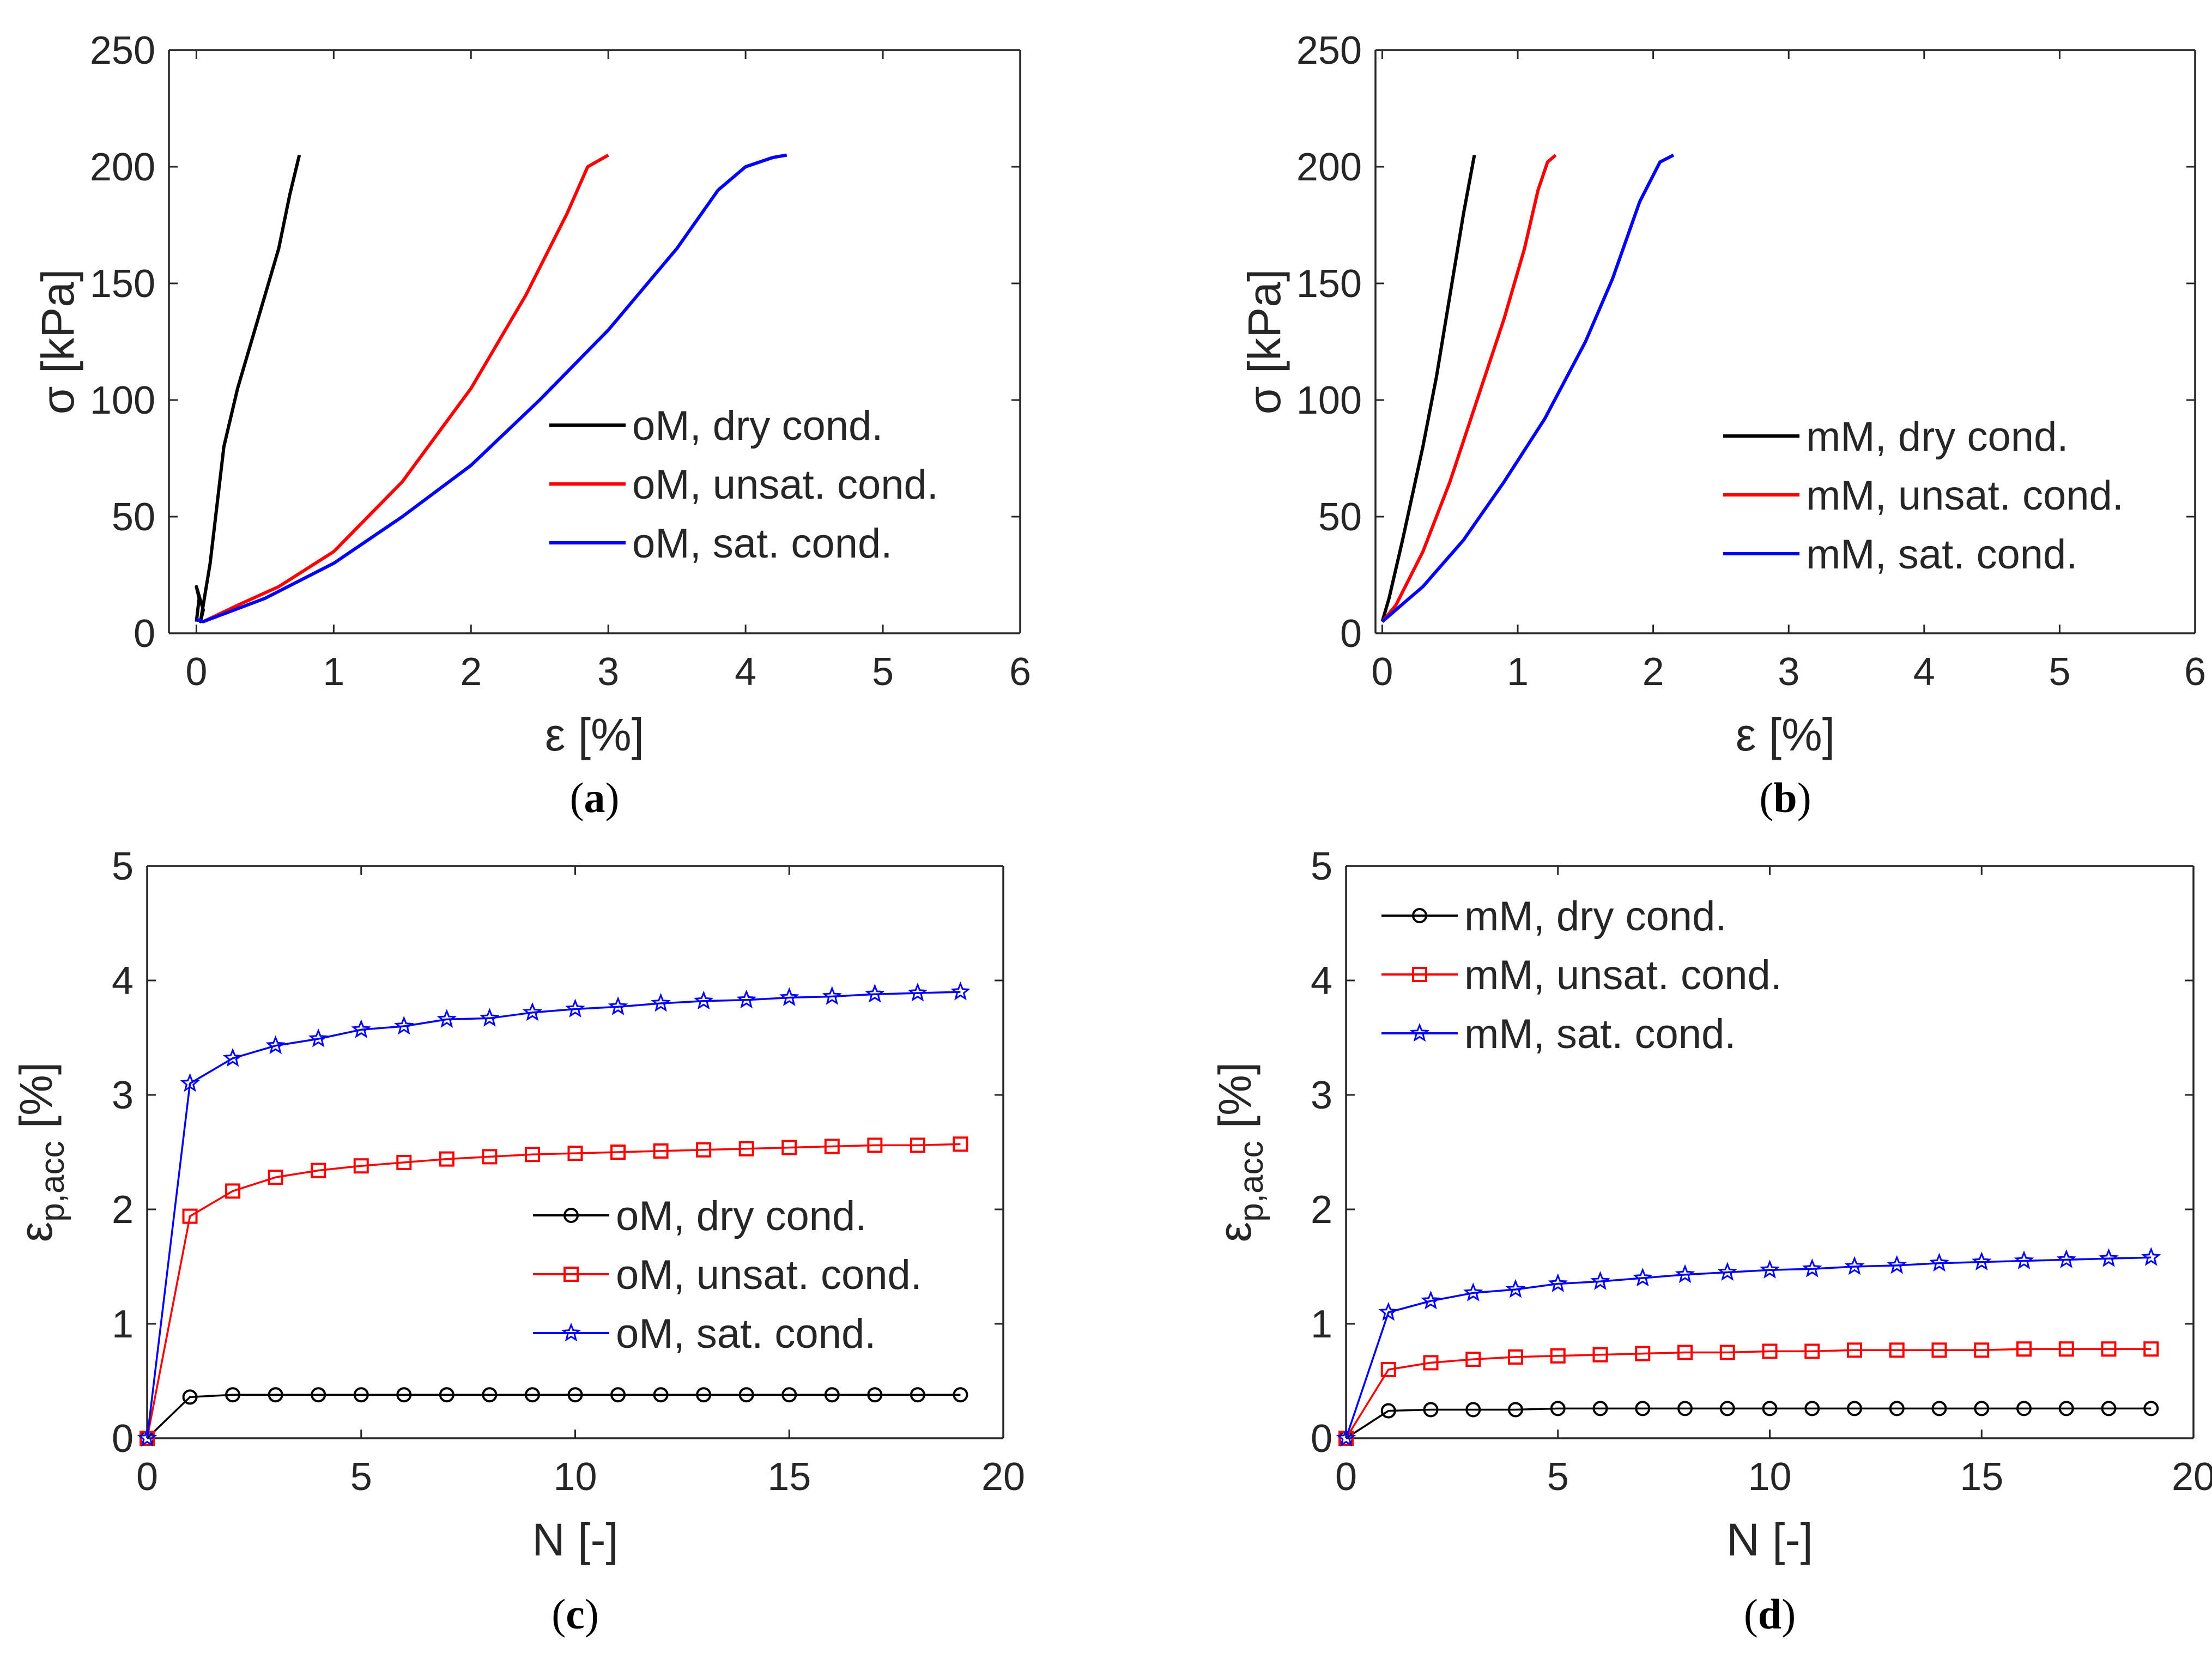  What do you see at coordinates (1321, 1439) in the screenshot?
I see `y-tick-label: 0` at bounding box center [1321, 1439].